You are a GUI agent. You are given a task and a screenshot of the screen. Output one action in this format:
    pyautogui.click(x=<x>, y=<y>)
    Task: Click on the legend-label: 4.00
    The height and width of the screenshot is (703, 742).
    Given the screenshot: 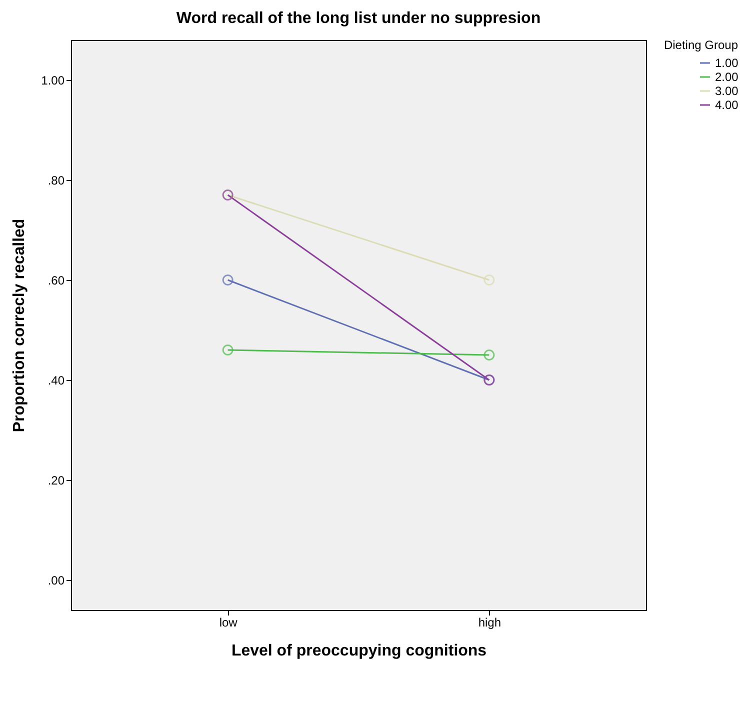 What is the action you would take?
    pyautogui.click(x=727, y=105)
    